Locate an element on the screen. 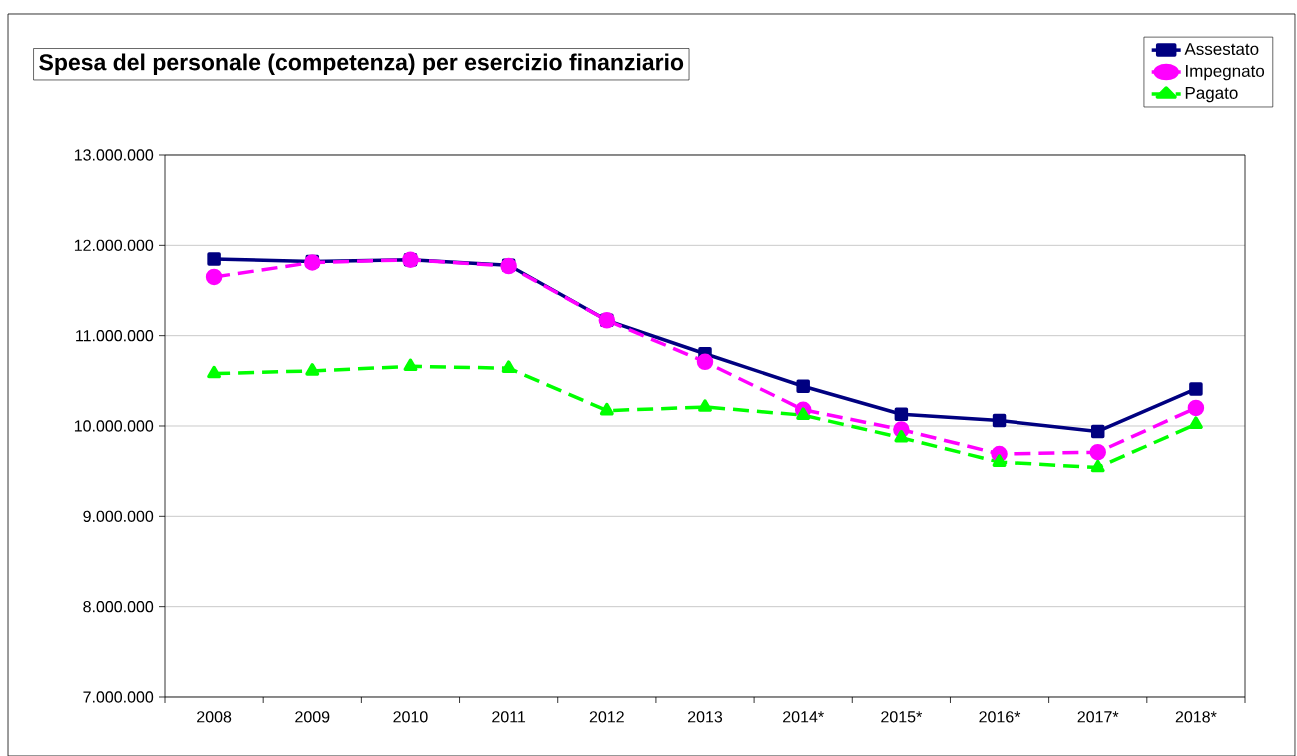 Image resolution: width=1297 pixels, height=756 pixels. x-tick-label: 2018* is located at coordinates (1196, 717).